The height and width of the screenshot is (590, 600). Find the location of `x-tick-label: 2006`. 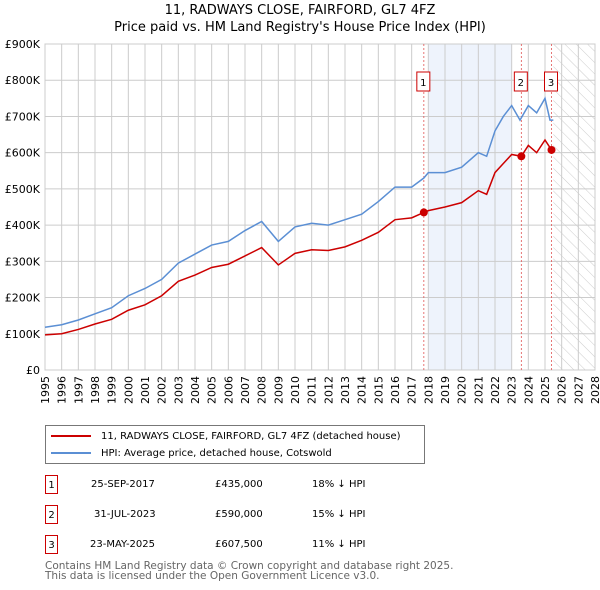

x-tick-label: 2006 is located at coordinates (228, 390).